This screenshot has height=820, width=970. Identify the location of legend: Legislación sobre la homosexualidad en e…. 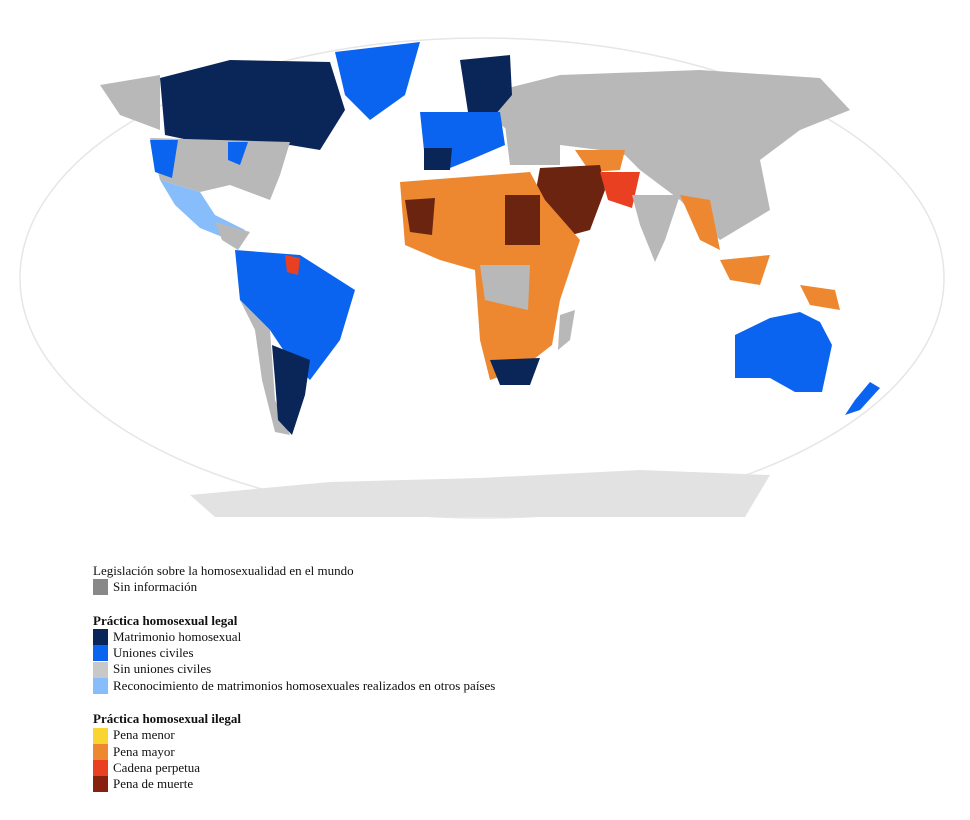
(294, 678).